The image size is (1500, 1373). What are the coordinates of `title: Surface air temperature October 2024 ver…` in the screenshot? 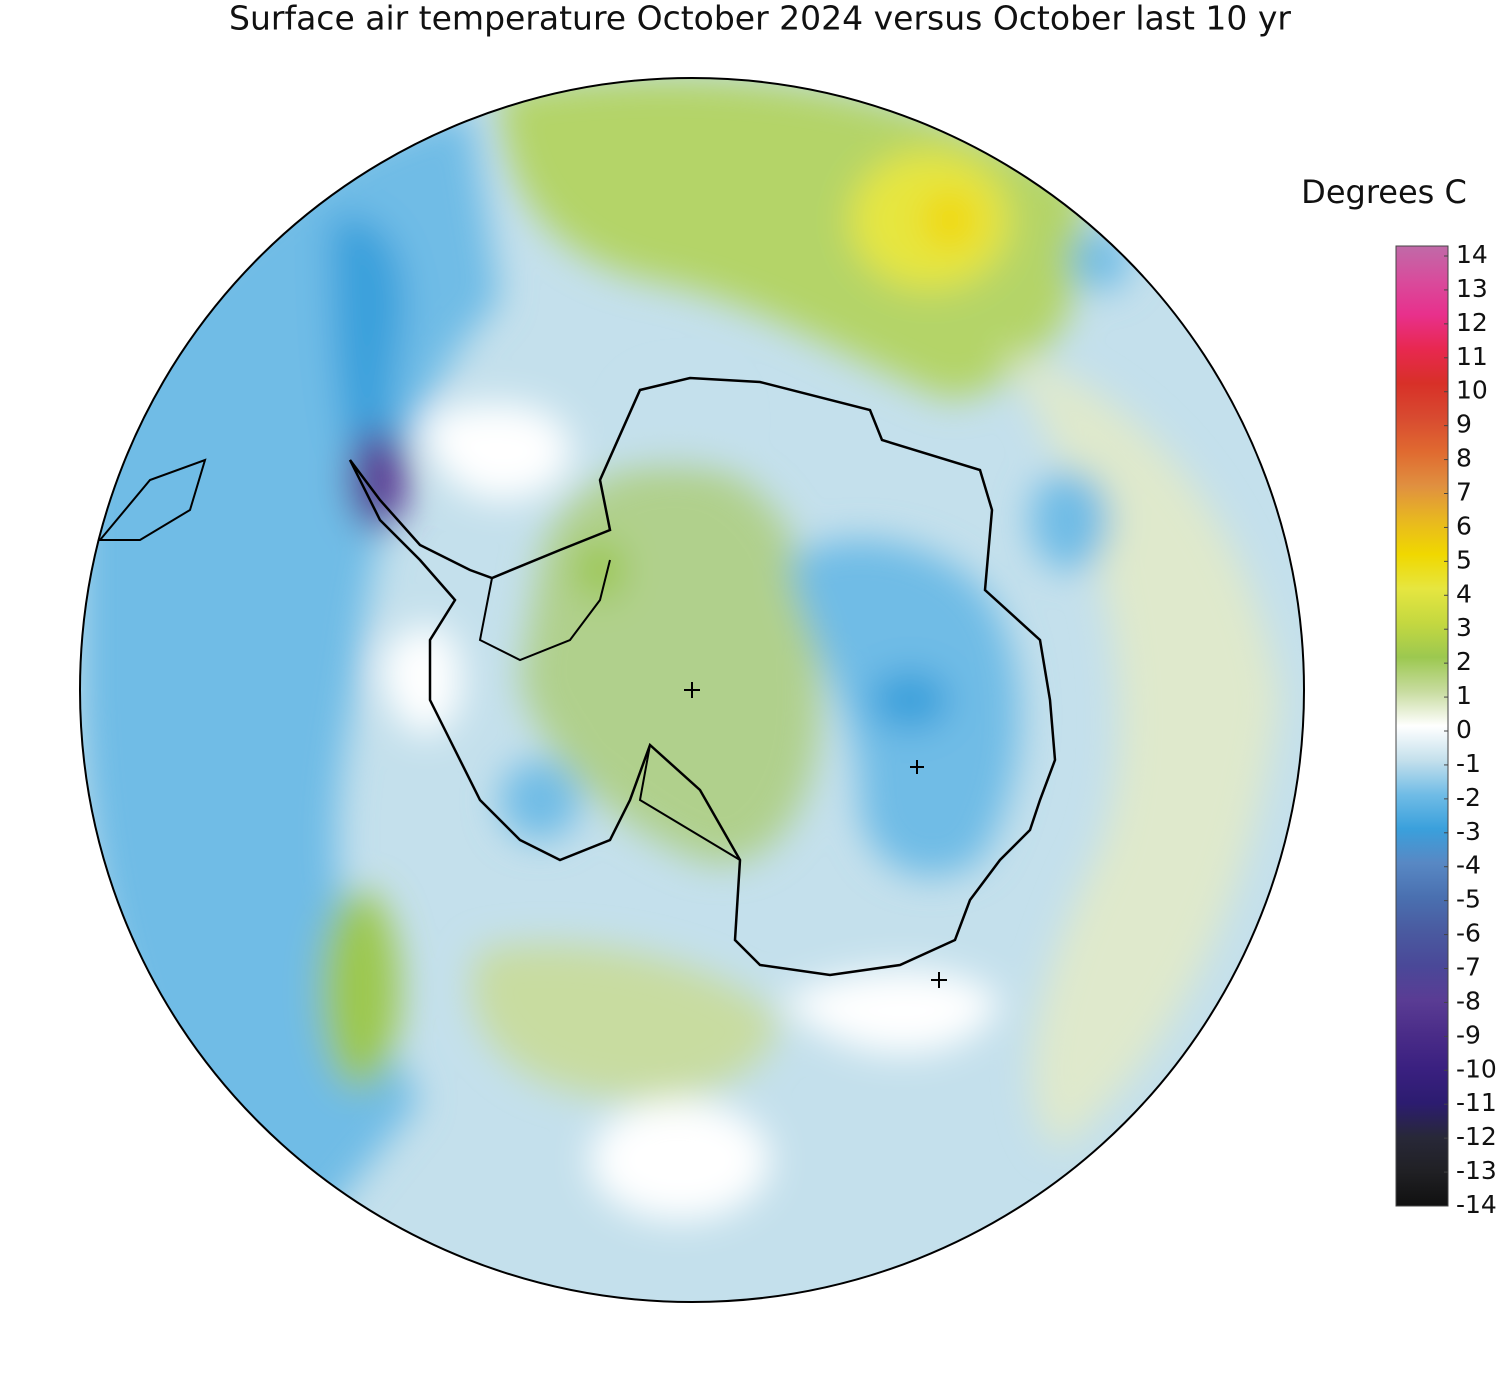 It's located at (760, 19).